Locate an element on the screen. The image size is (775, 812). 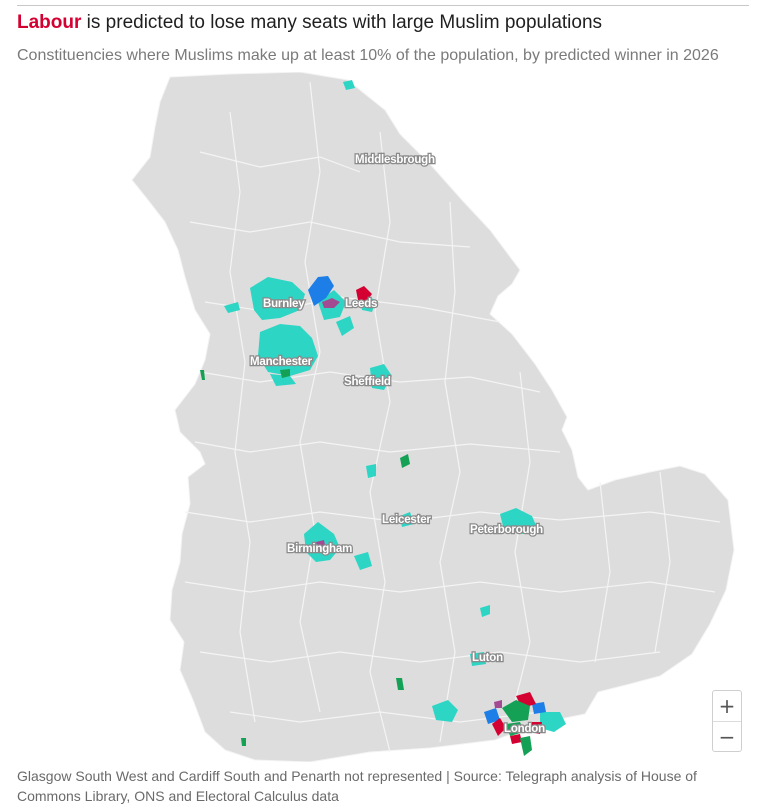
city-label-manchester: Manchester is located at coordinates (281, 362).